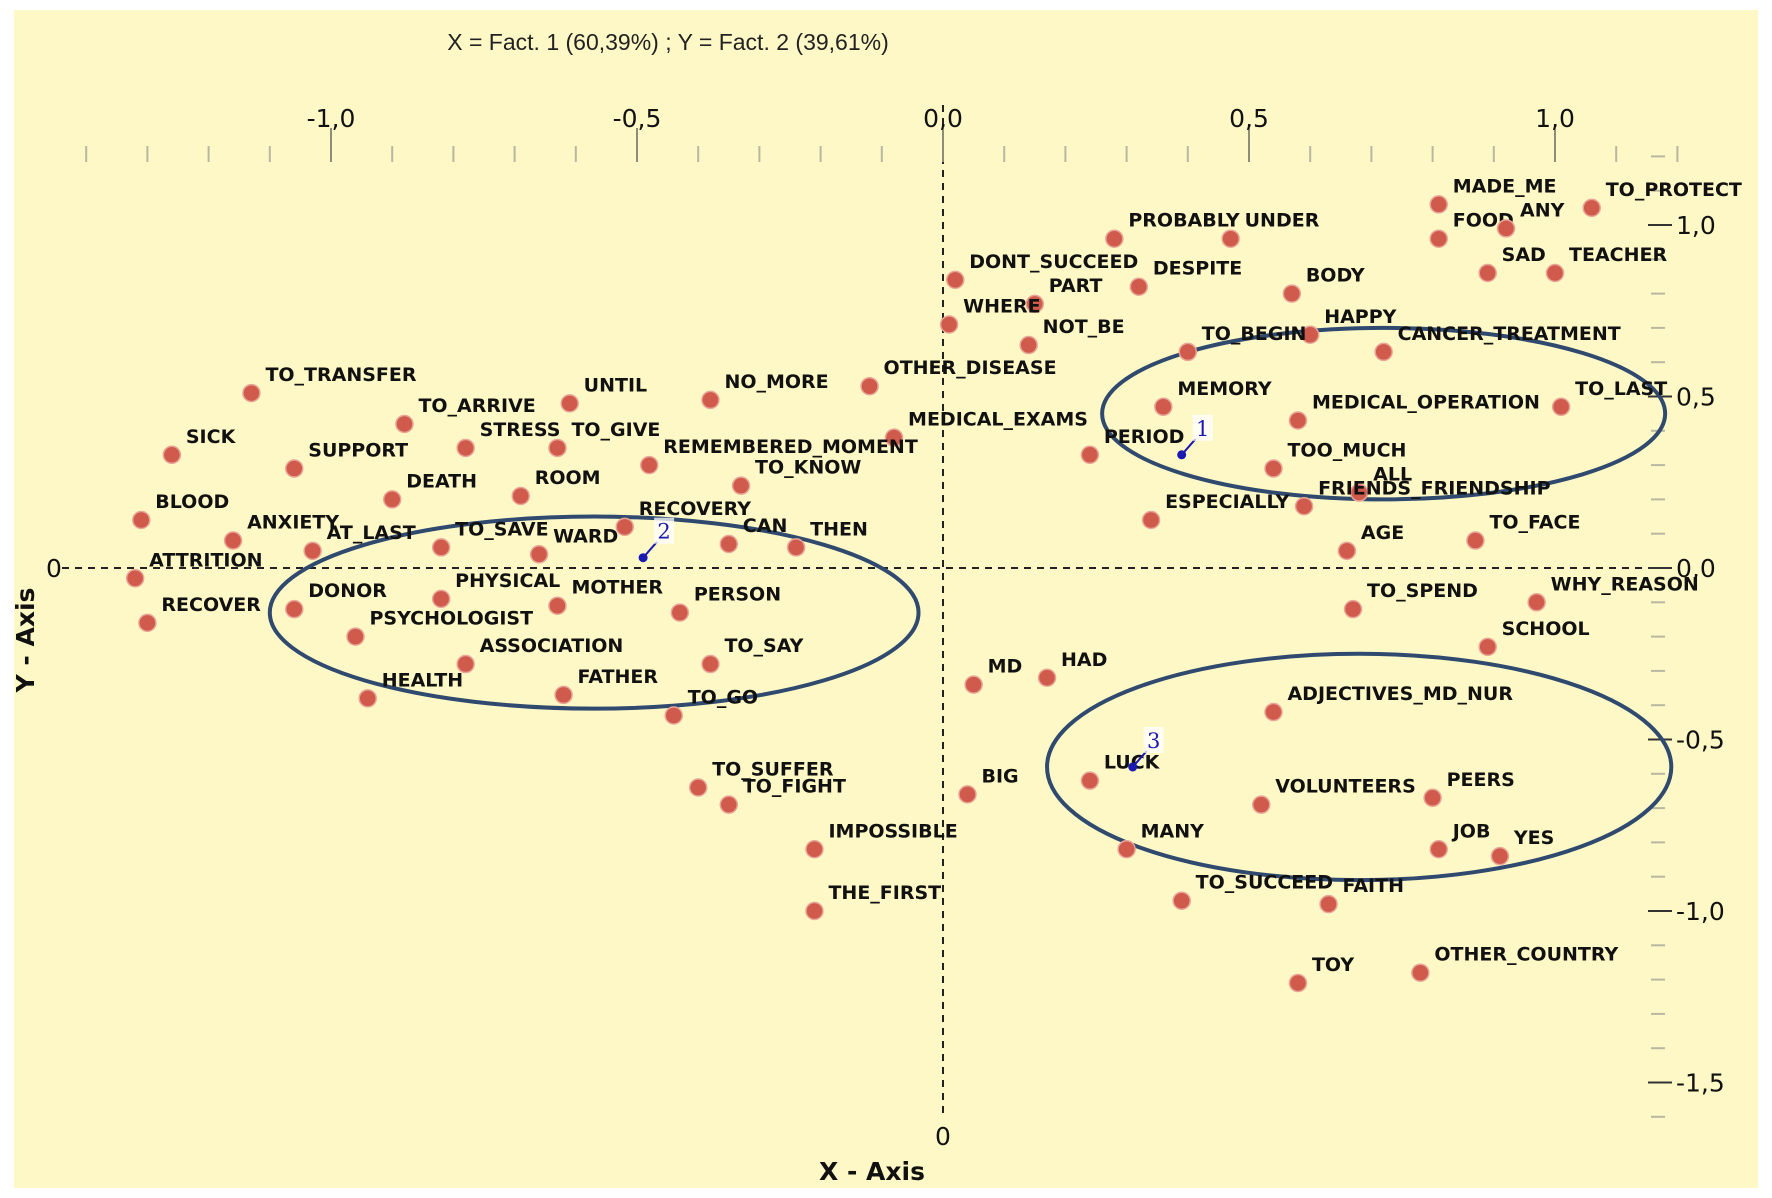 This screenshot has height=1198, width=1772. What do you see at coordinates (1184, 221) in the screenshot?
I see `point-label: PROBABLY` at bounding box center [1184, 221].